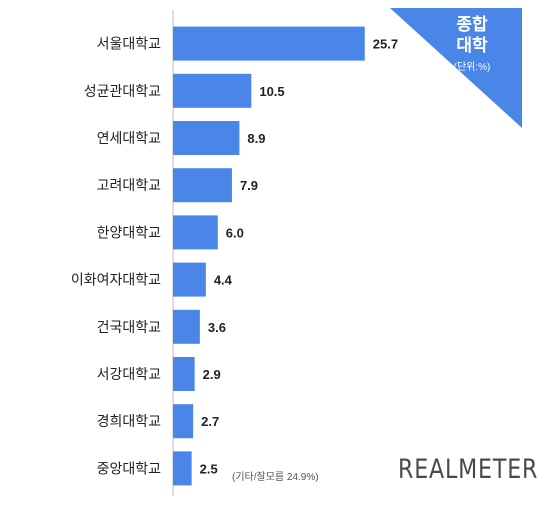 The height and width of the screenshot is (521, 550). I want to click on corner-badge, so click(456, 68).